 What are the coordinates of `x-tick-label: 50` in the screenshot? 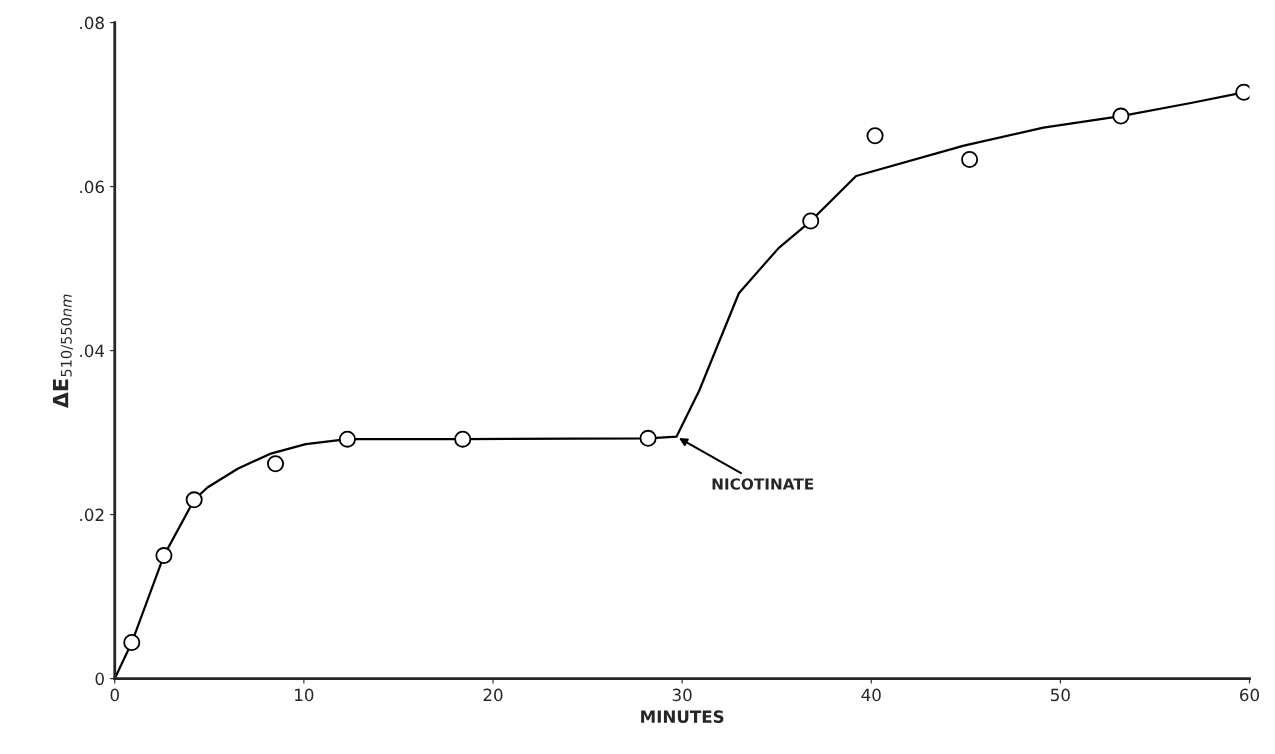 It's located at (1060, 695).